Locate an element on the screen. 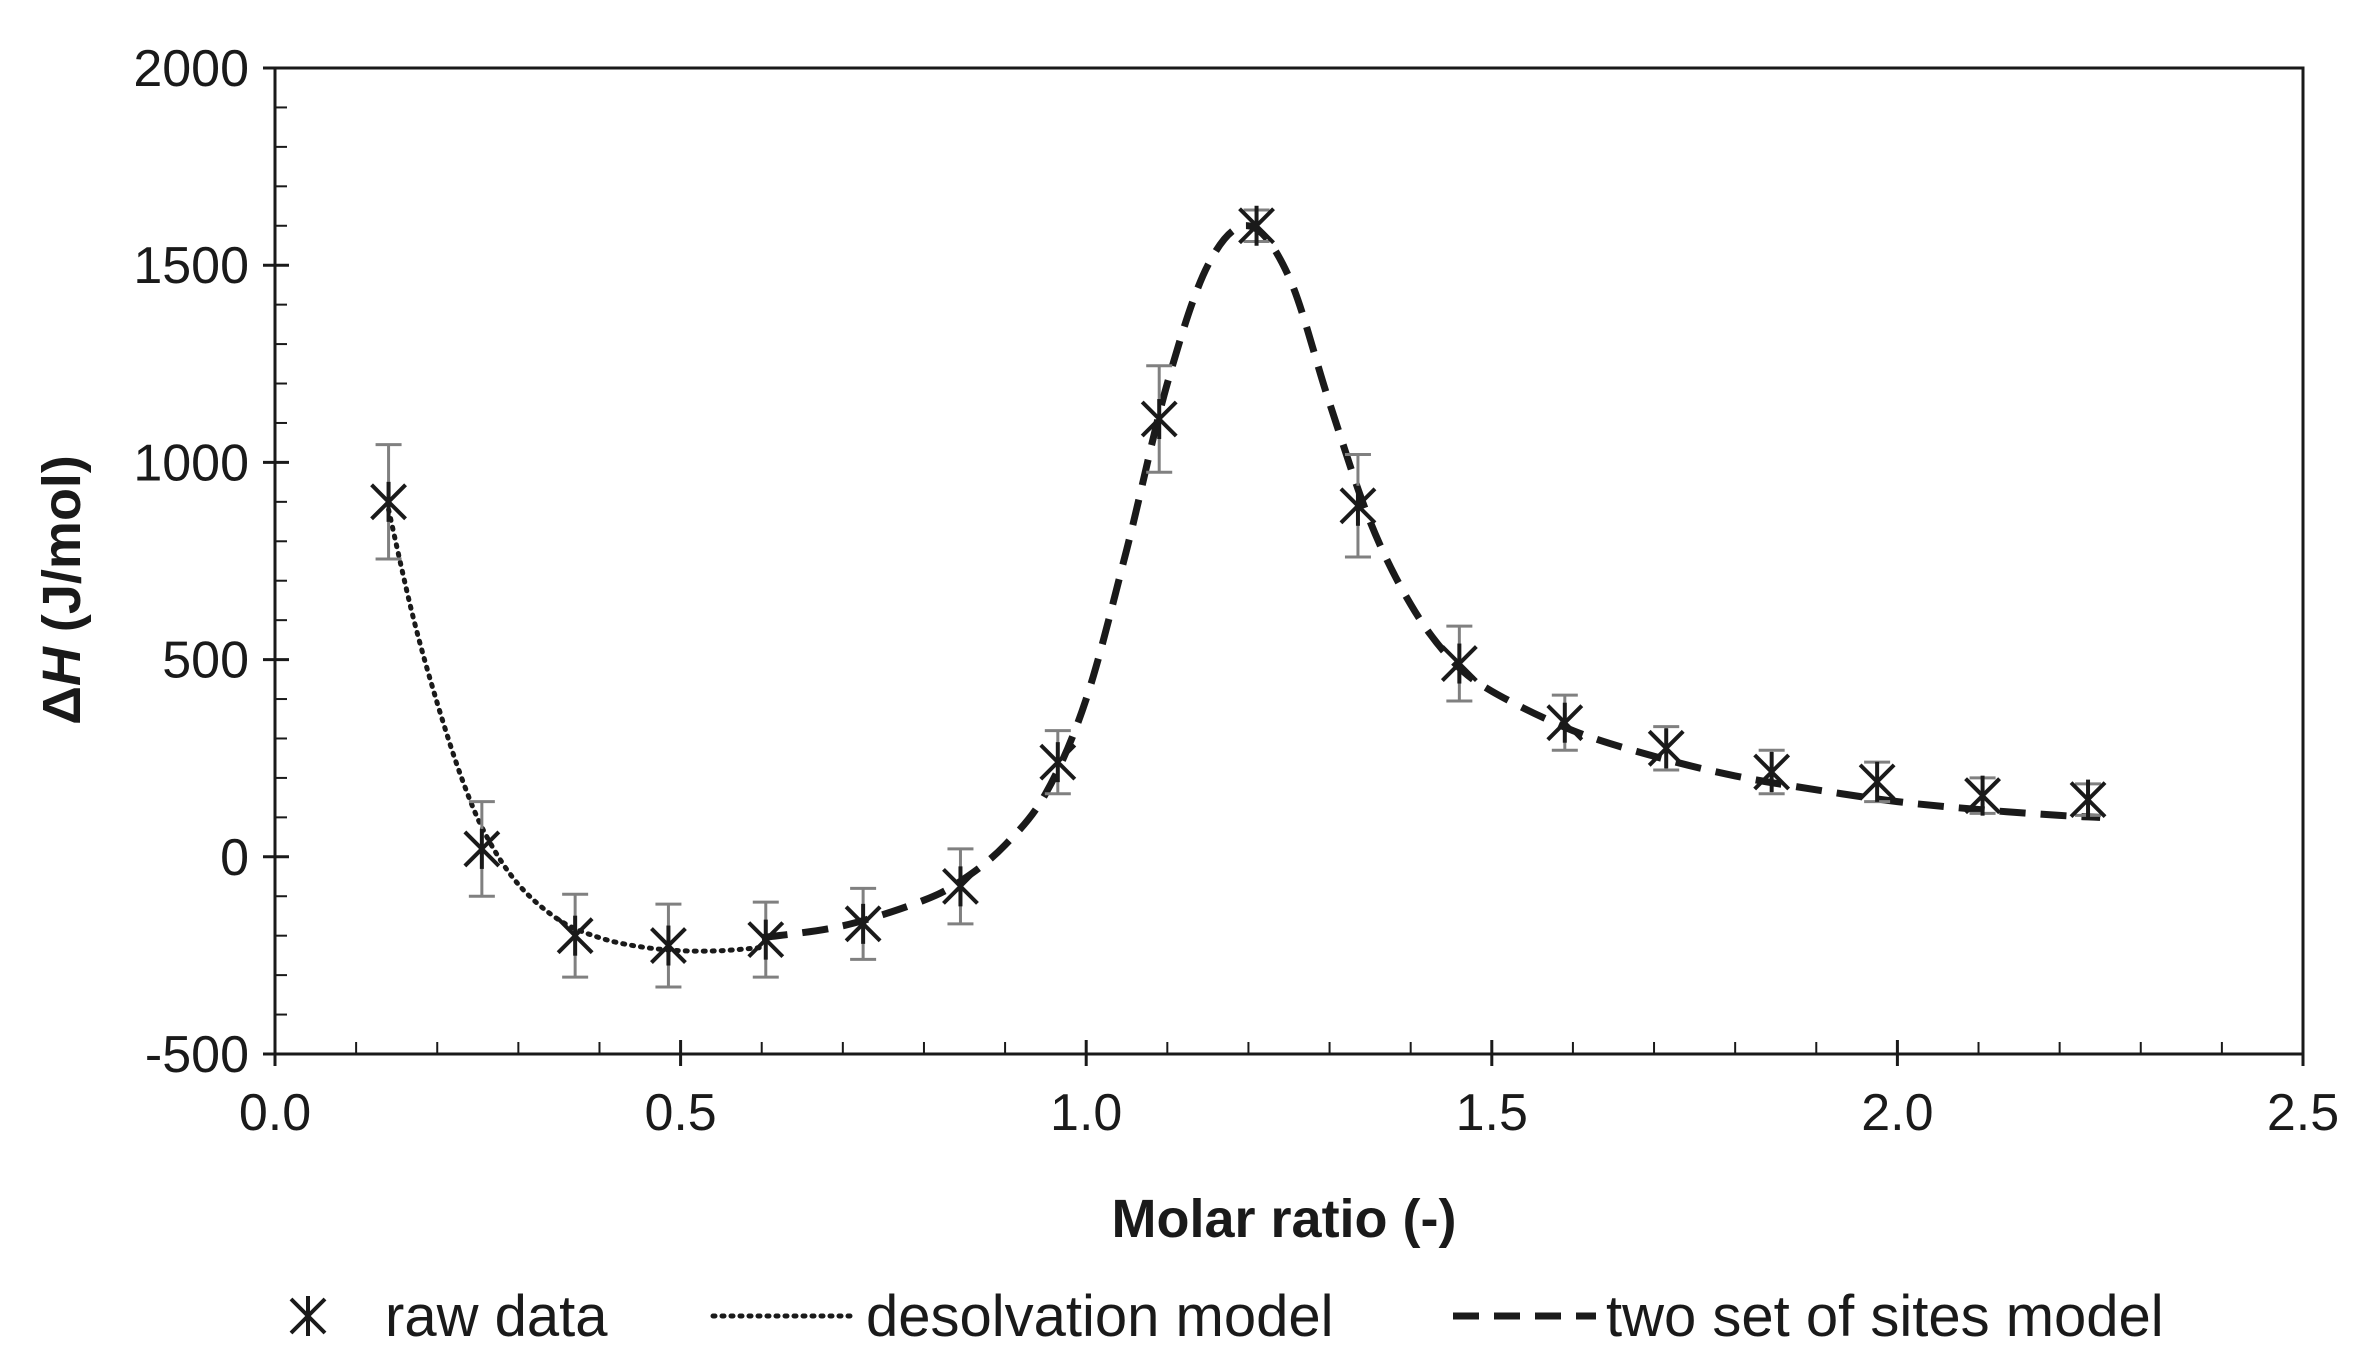 The width and height of the screenshot is (2368, 1372). y-axis-title-delta: Δ is located at coordinates (62, 705).